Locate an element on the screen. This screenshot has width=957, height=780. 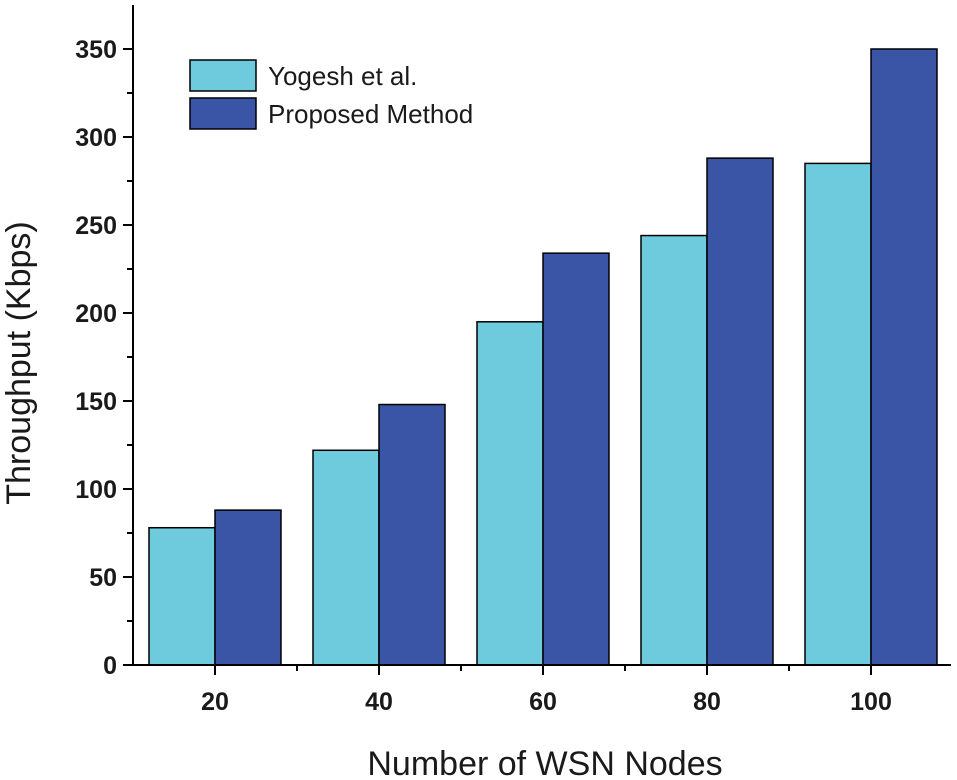
y-tick-label: 0 is located at coordinates (110, 666).